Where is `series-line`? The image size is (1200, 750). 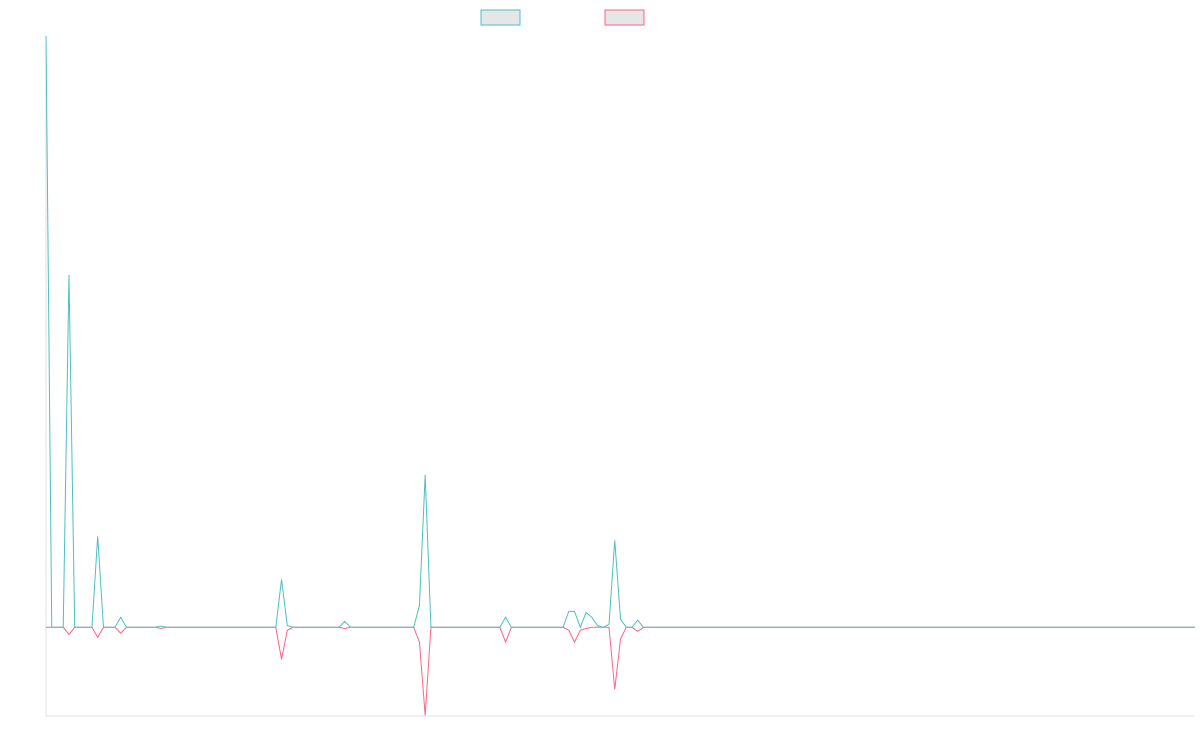
series-line is located at coordinates (620, 671).